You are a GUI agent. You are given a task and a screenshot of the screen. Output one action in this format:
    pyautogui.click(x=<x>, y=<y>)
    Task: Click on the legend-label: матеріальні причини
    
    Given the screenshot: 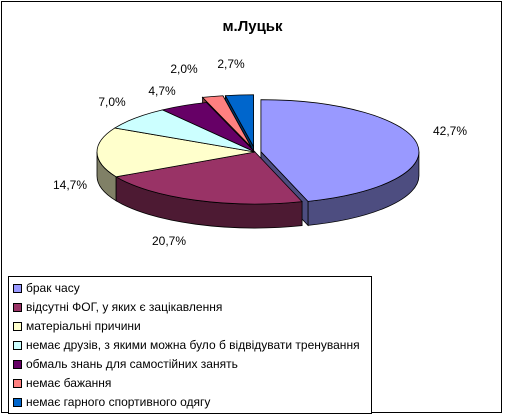 What is the action you would take?
    pyautogui.click(x=83, y=326)
    